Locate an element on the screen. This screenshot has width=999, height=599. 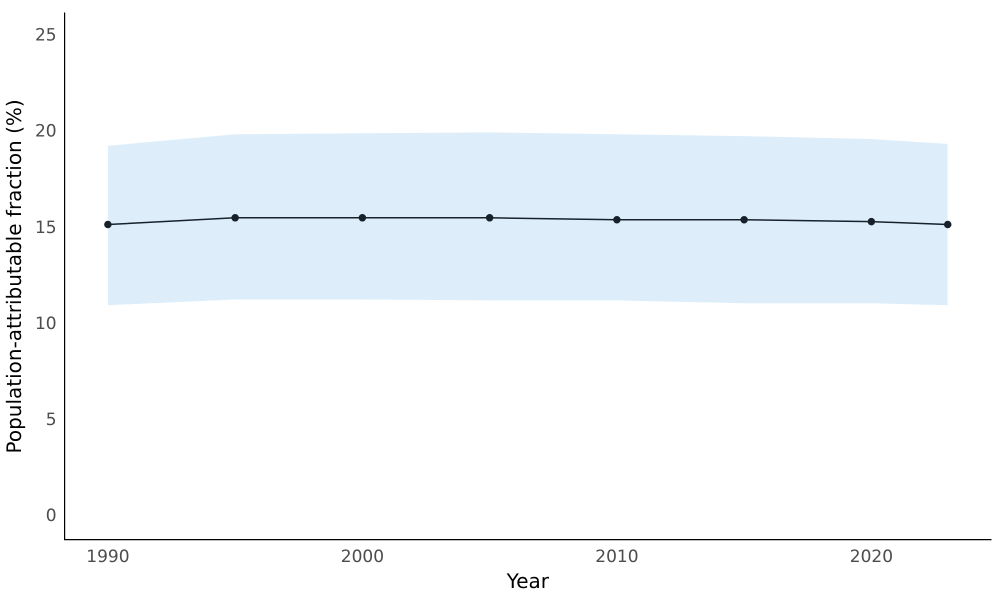
x-tick-label: 1990 is located at coordinates (108, 557).